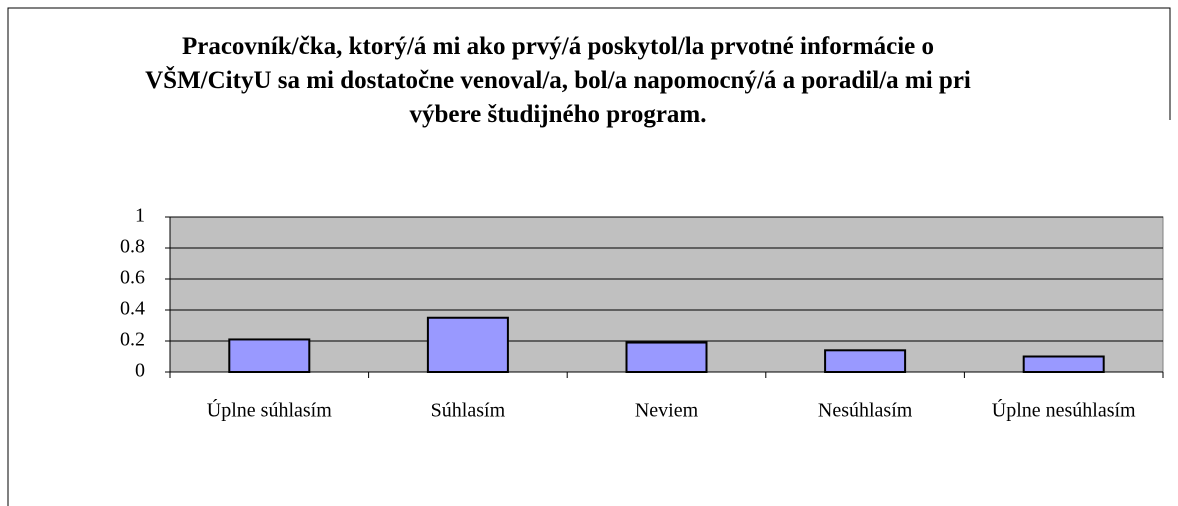  What do you see at coordinates (132, 247) in the screenshot?
I see `y-tick-label: 0.8` at bounding box center [132, 247].